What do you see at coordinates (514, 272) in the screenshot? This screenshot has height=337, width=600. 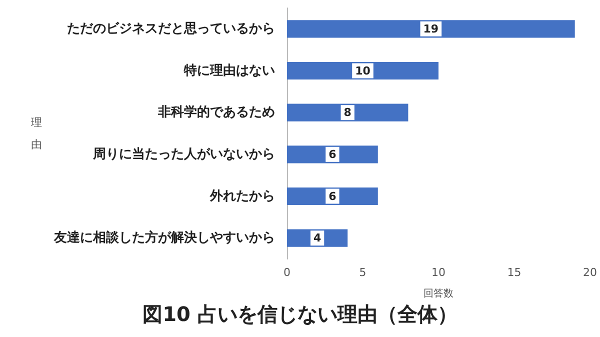 I see `x-tick-label: 15` at bounding box center [514, 272].